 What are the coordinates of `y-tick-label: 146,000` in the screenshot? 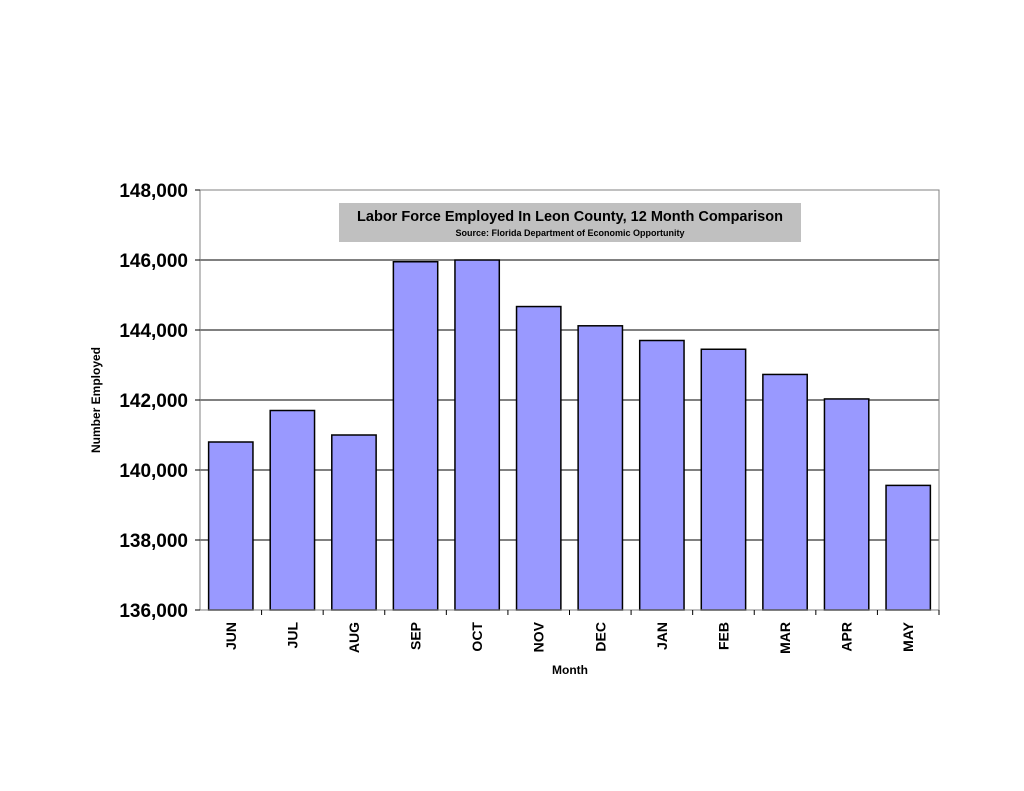 It's located at (153, 261).